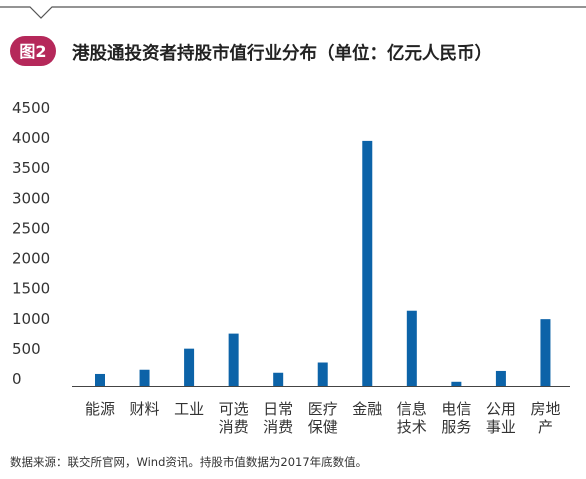  Describe the element at coordinates (278, 409) in the screenshot. I see `category-label-4-line-0: 日常` at that location.